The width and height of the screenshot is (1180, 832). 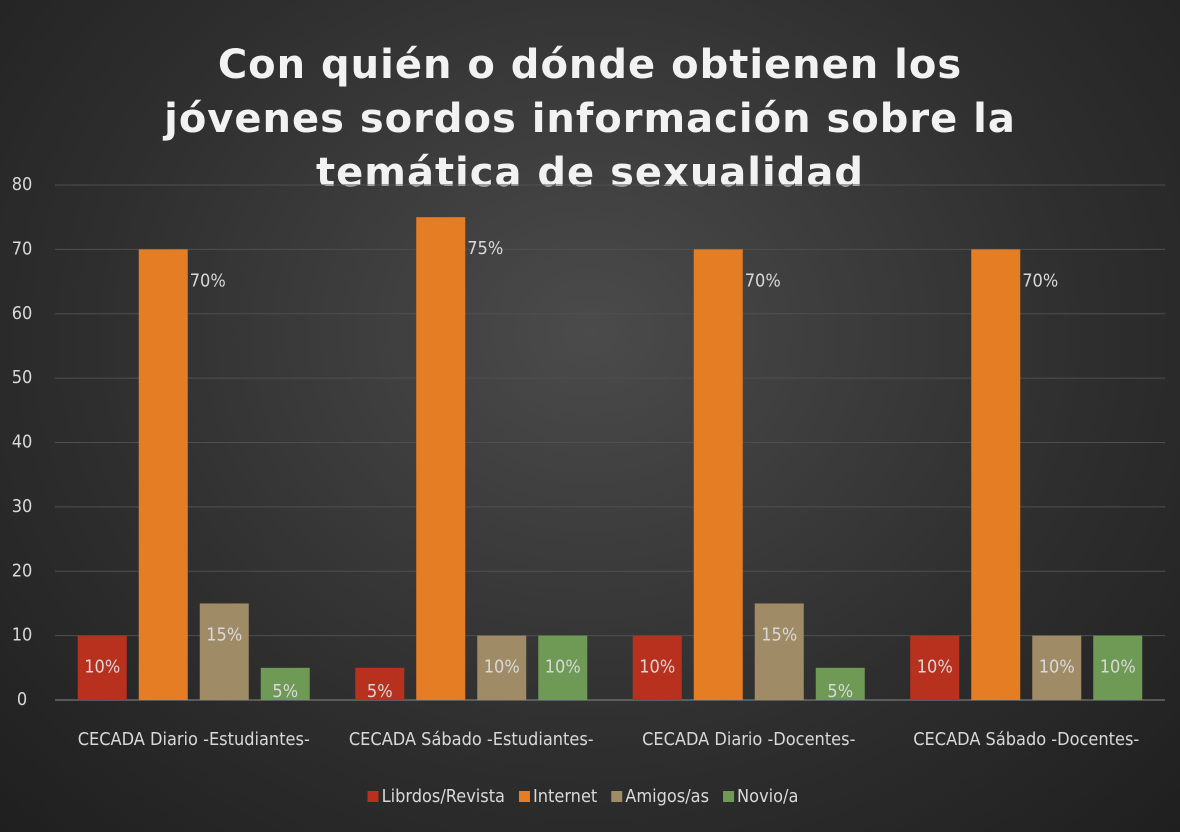 What do you see at coordinates (22, 506) in the screenshot?
I see `y-tick-label: 30` at bounding box center [22, 506].